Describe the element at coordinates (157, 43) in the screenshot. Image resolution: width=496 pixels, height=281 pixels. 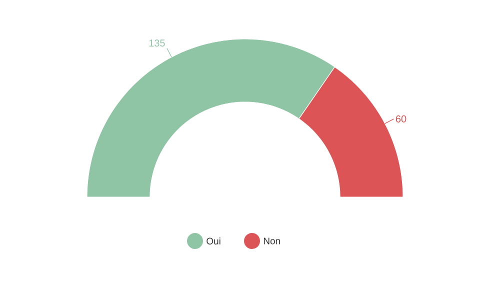
I see `data-label: 135` at that location.